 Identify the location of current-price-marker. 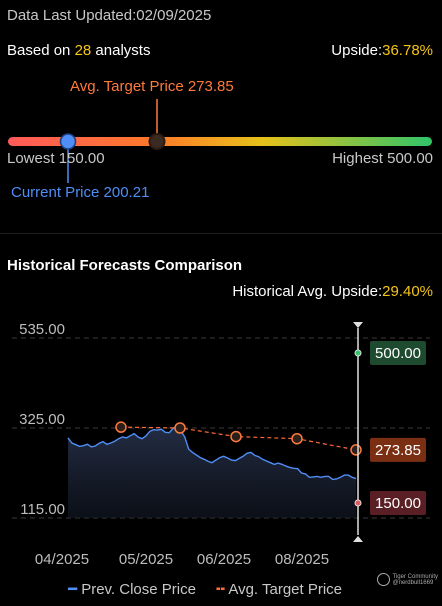
(68, 141).